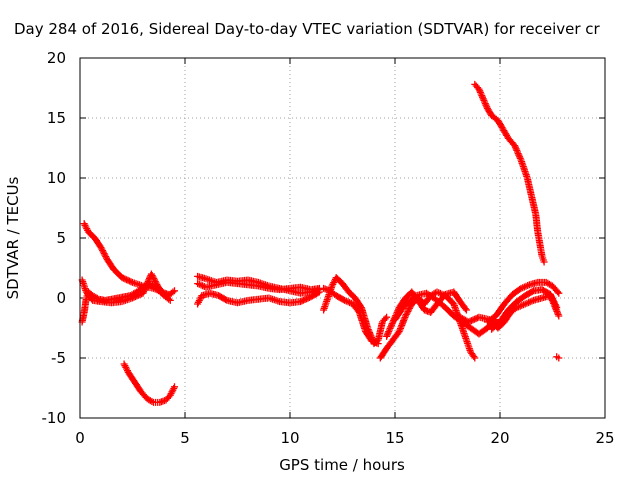 The width and height of the screenshot is (640, 480). Describe the element at coordinates (342, 465) in the screenshot. I see `x-axis-title: GPS time / hours` at that location.